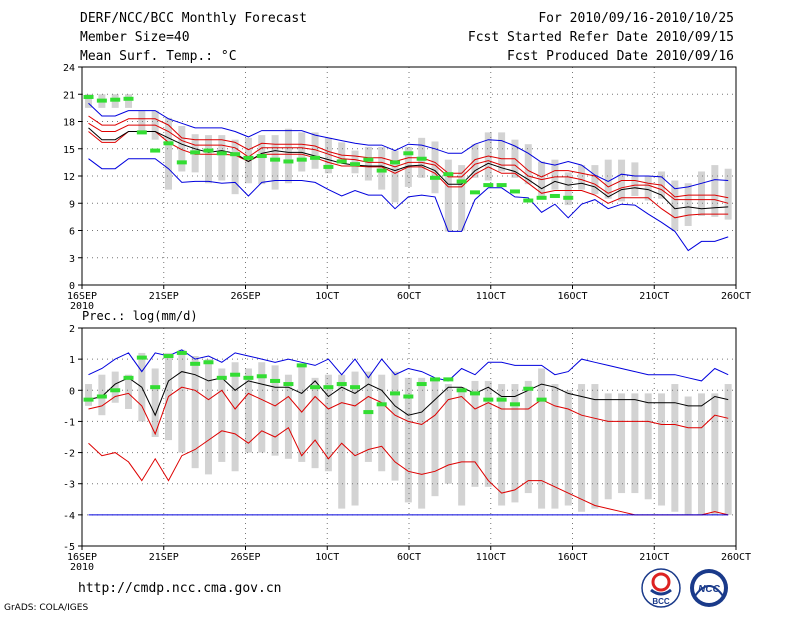  What do you see at coordinates (140, 316) in the screenshot?
I see `prec-title: Prec.: log(mm/d)` at bounding box center [140, 316].